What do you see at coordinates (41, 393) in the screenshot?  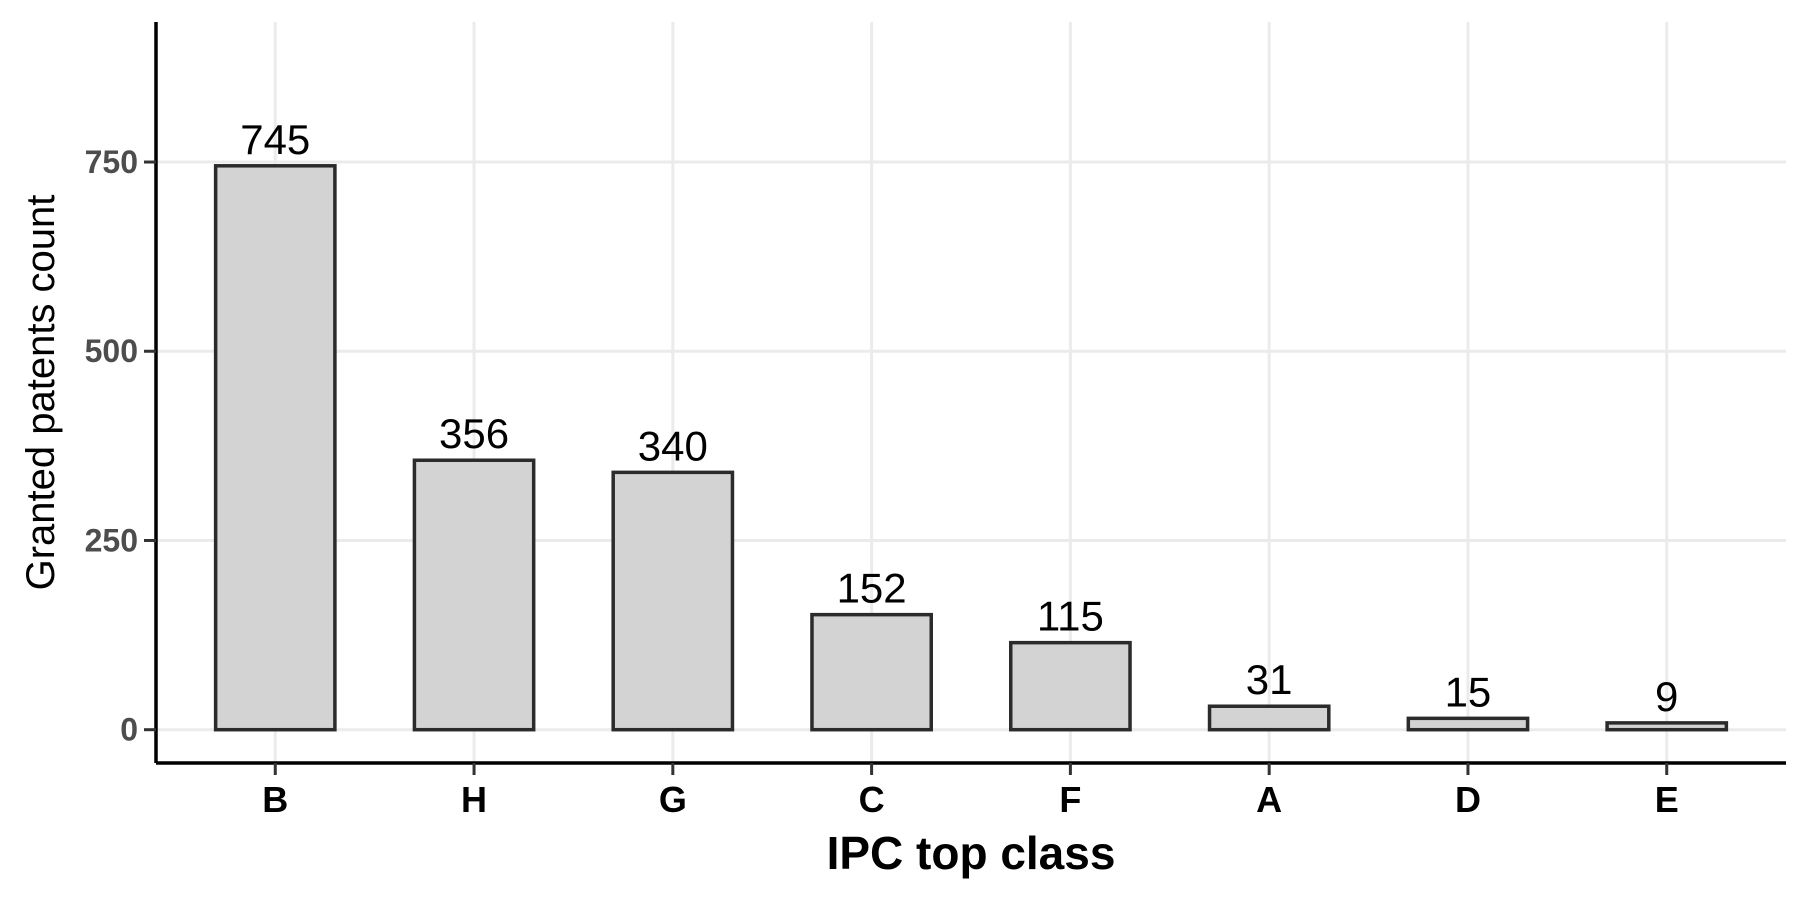 I see `y-axis-title: Granted patents count` at bounding box center [41, 393].